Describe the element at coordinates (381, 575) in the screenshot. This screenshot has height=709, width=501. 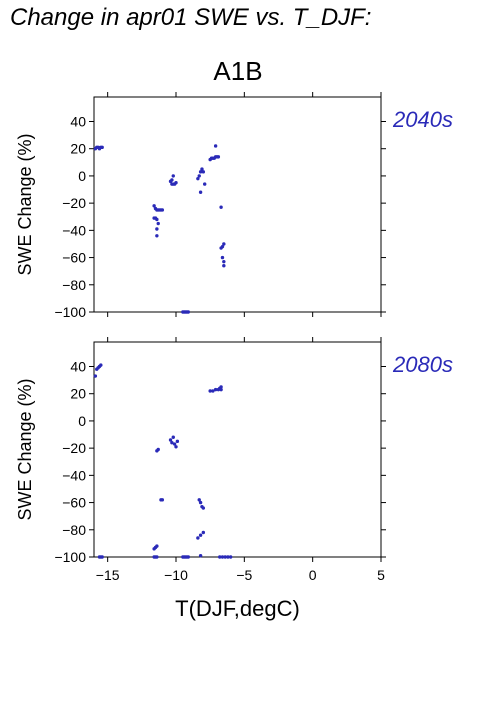
I see `x-tick-label: 5` at that location.